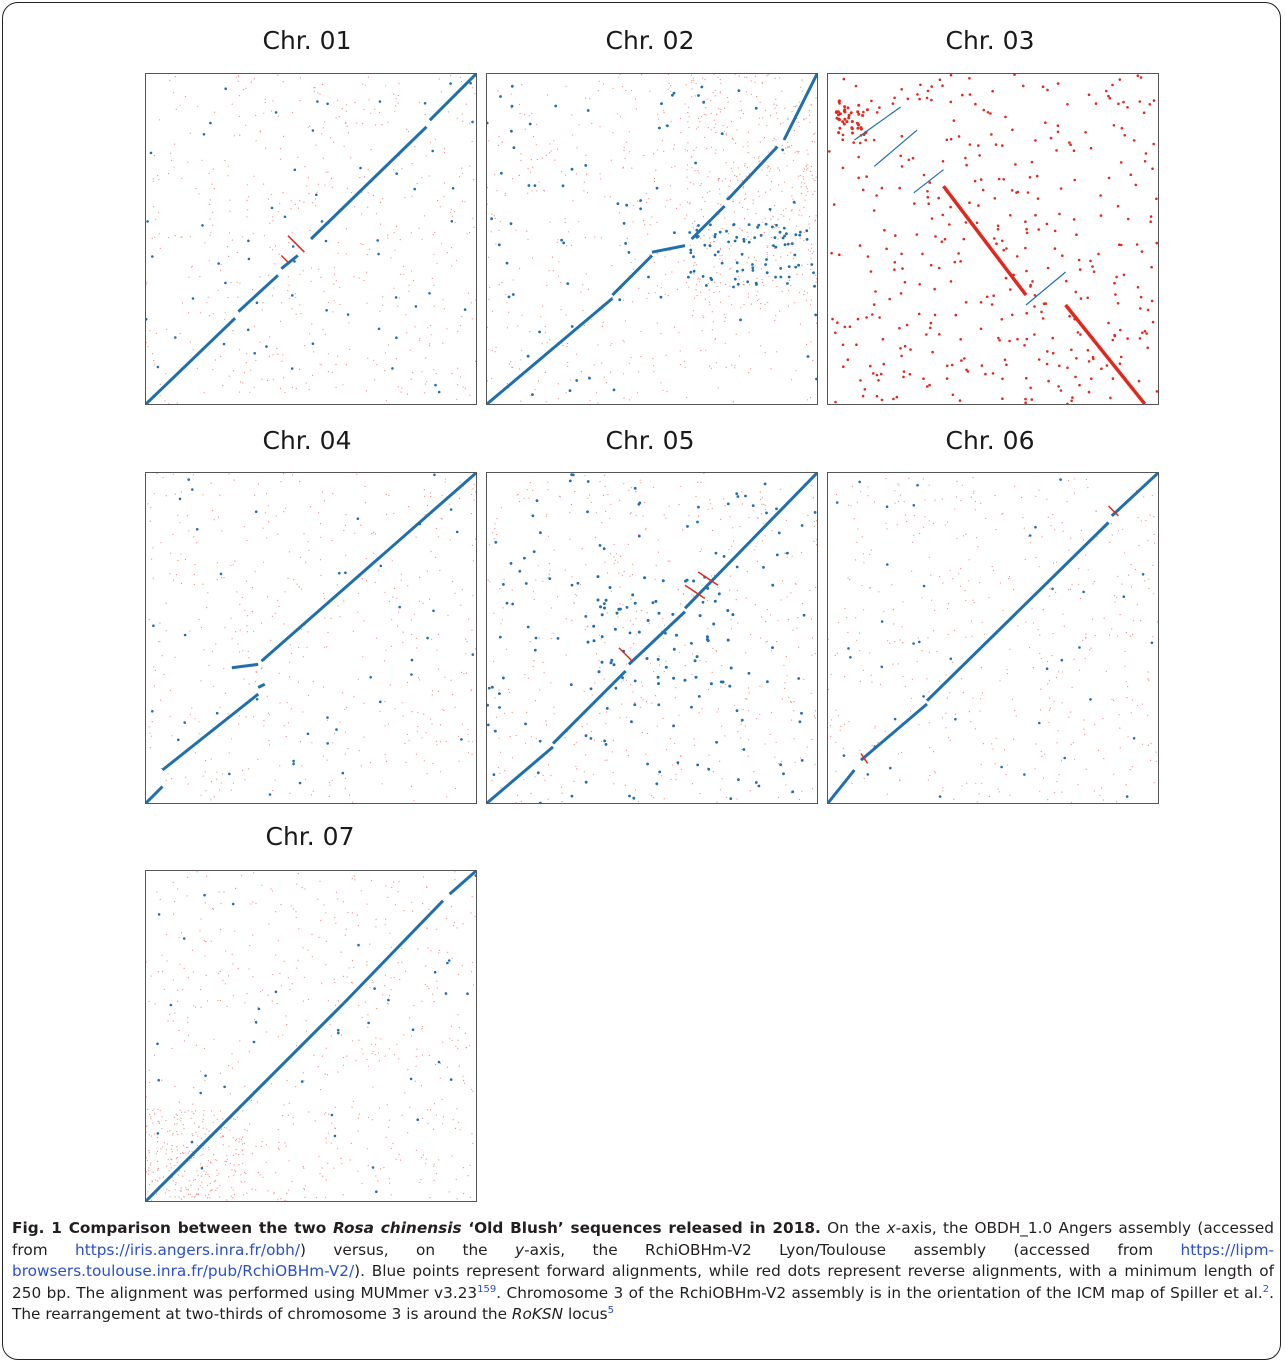 The width and height of the screenshot is (1285, 1364). Describe the element at coordinates (610, 1310) in the screenshot. I see `citation-5: 5` at that location.